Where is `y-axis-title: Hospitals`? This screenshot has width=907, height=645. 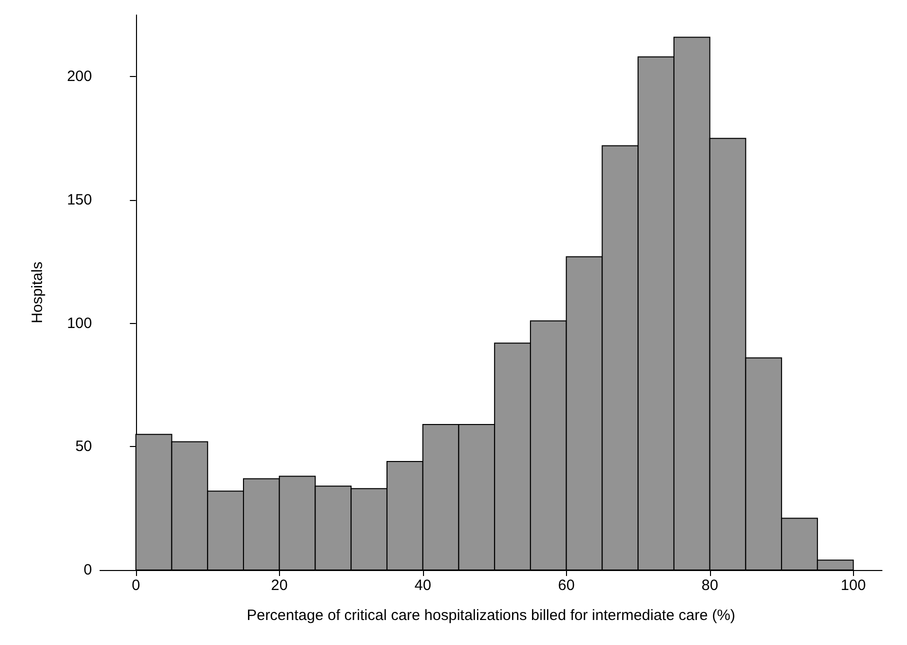 y-axis-title: Hospitals is located at coordinates (37, 293).